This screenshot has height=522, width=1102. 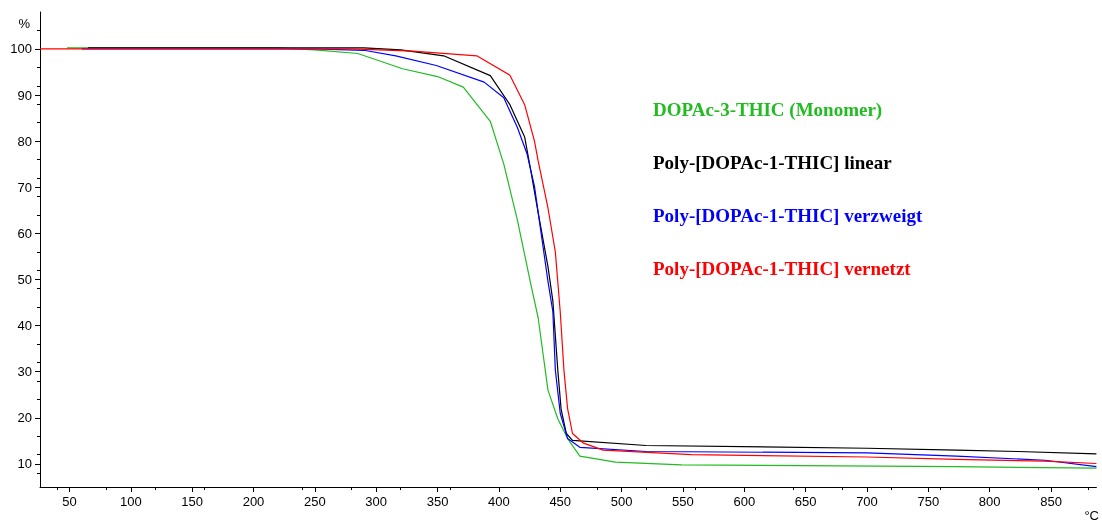 What do you see at coordinates (24, 279) in the screenshot?
I see `y-tick-label: 50` at bounding box center [24, 279].